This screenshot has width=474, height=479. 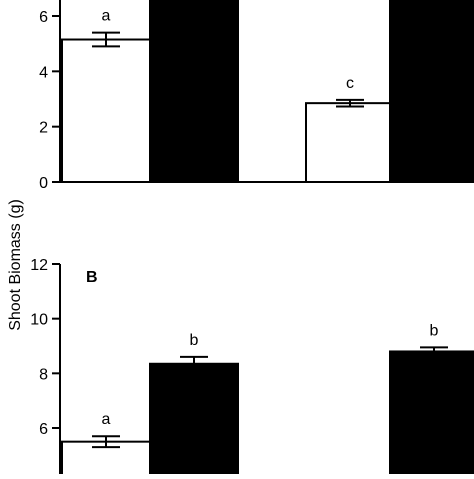 I want to click on bar-a-2-open, so click(x=350, y=142).